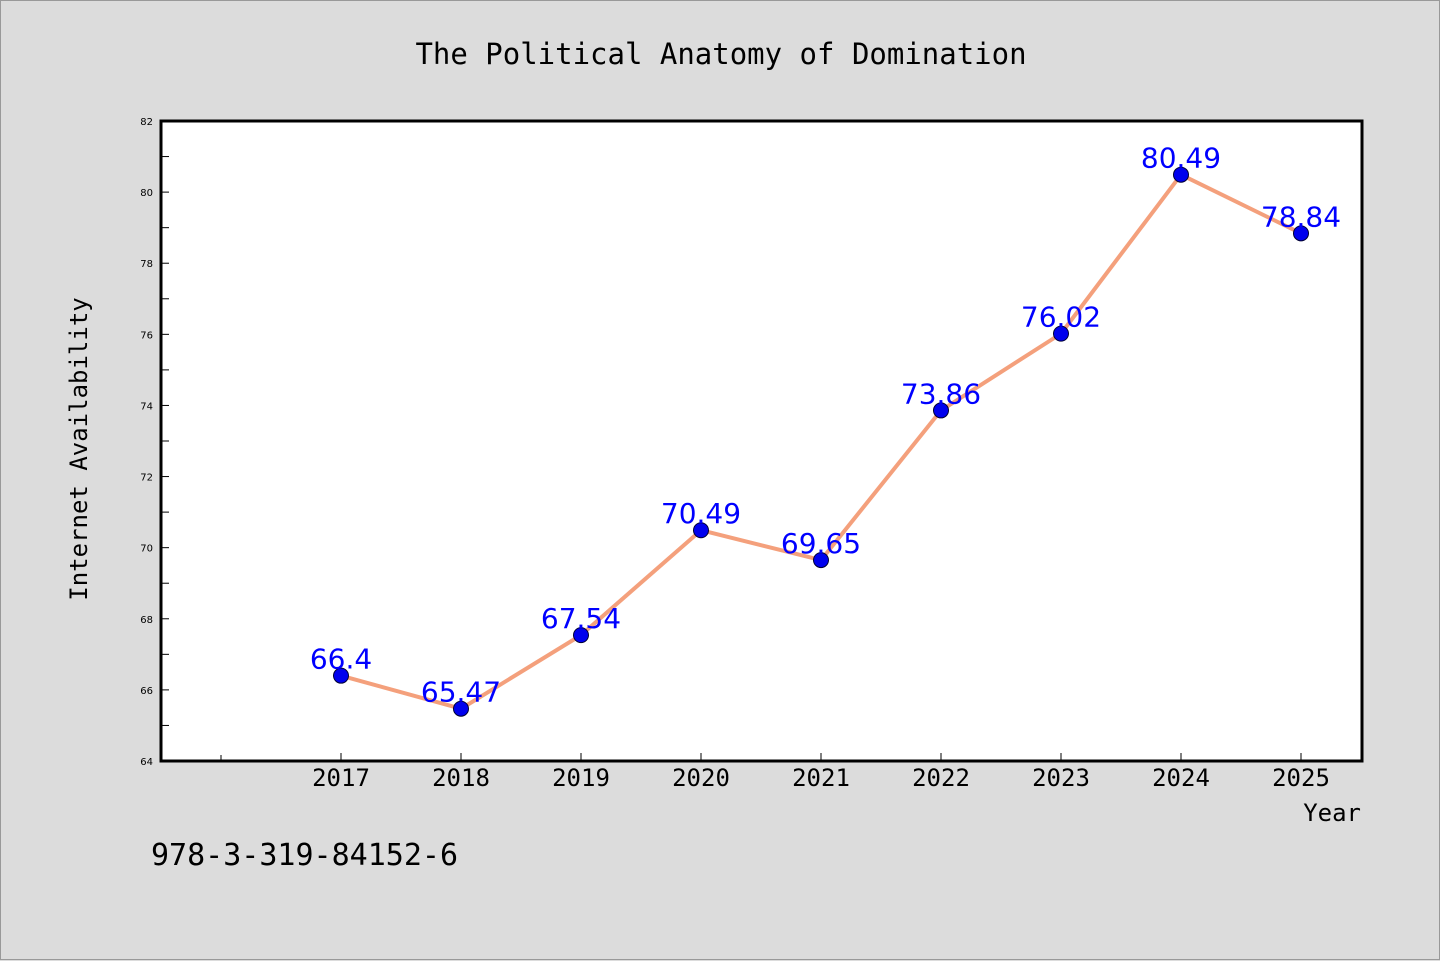  What do you see at coordinates (581, 618) in the screenshot?
I see `data-label: 67.54` at bounding box center [581, 618].